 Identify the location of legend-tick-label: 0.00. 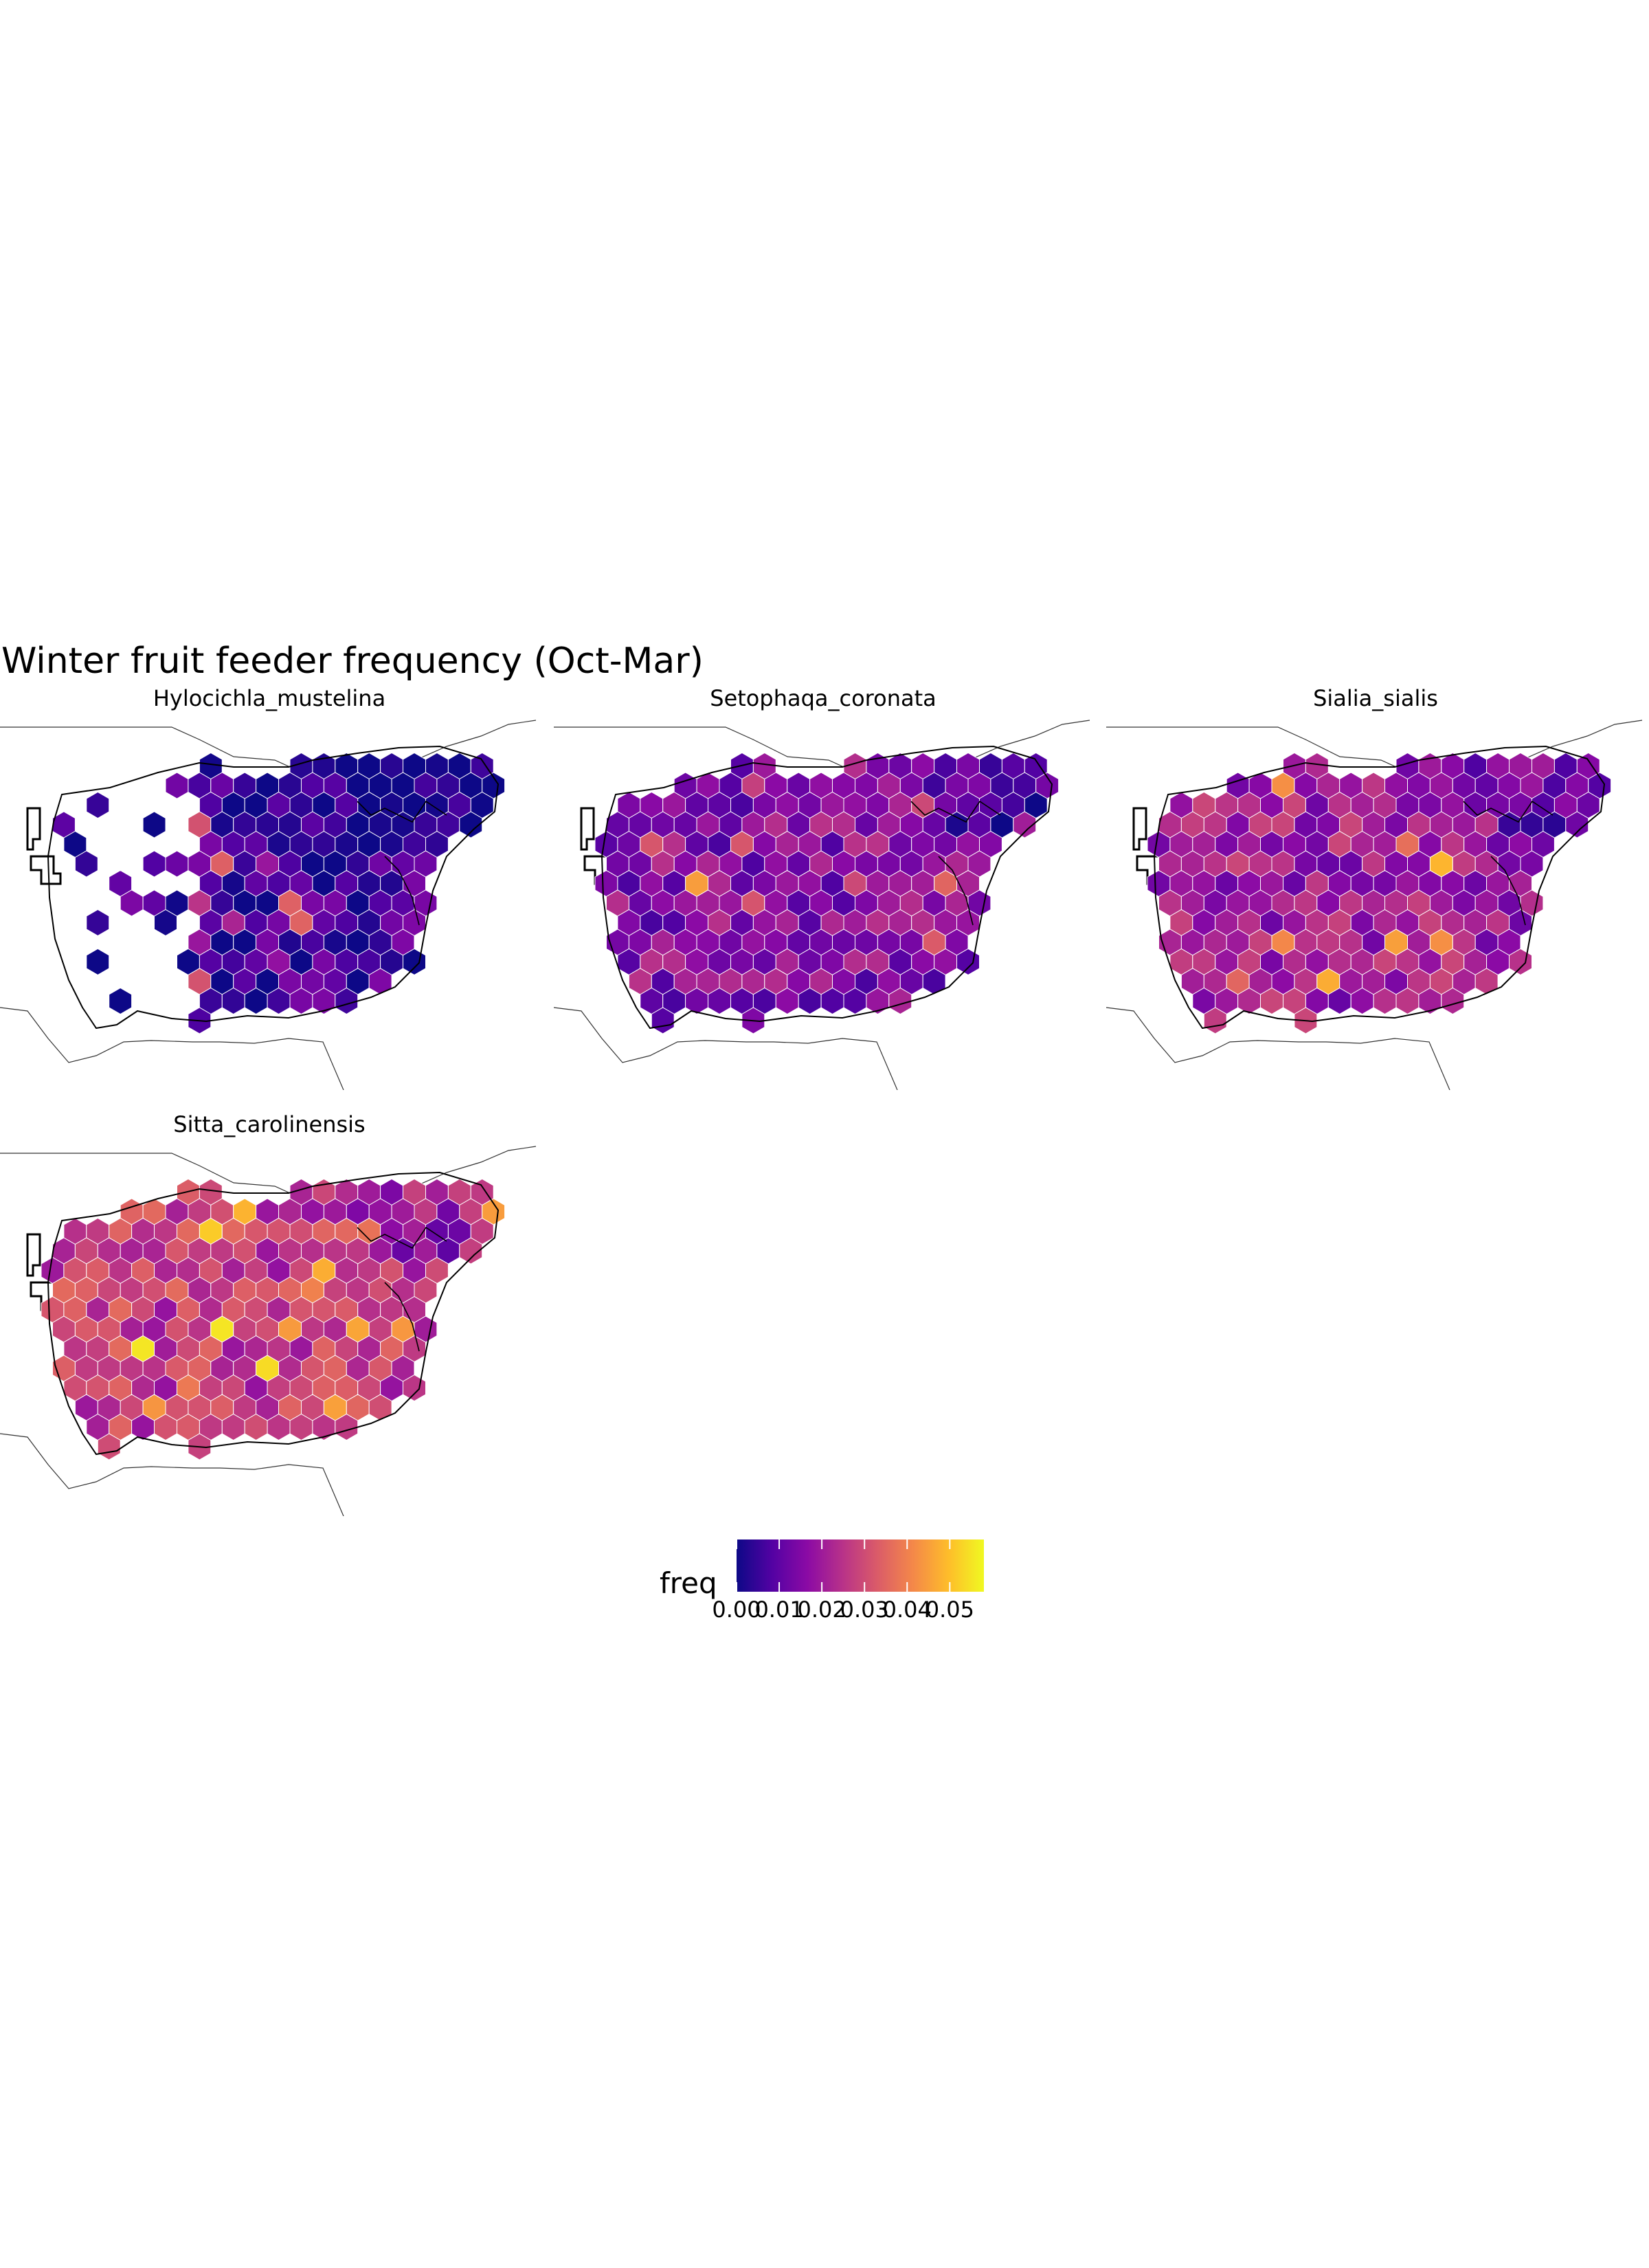
(736, 1610).